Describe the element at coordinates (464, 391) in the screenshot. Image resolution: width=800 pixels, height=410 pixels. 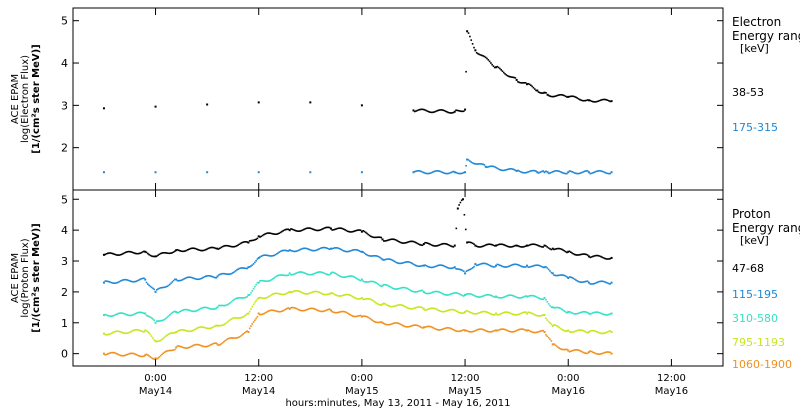
I see `x-tick-date-label: May15` at that location.